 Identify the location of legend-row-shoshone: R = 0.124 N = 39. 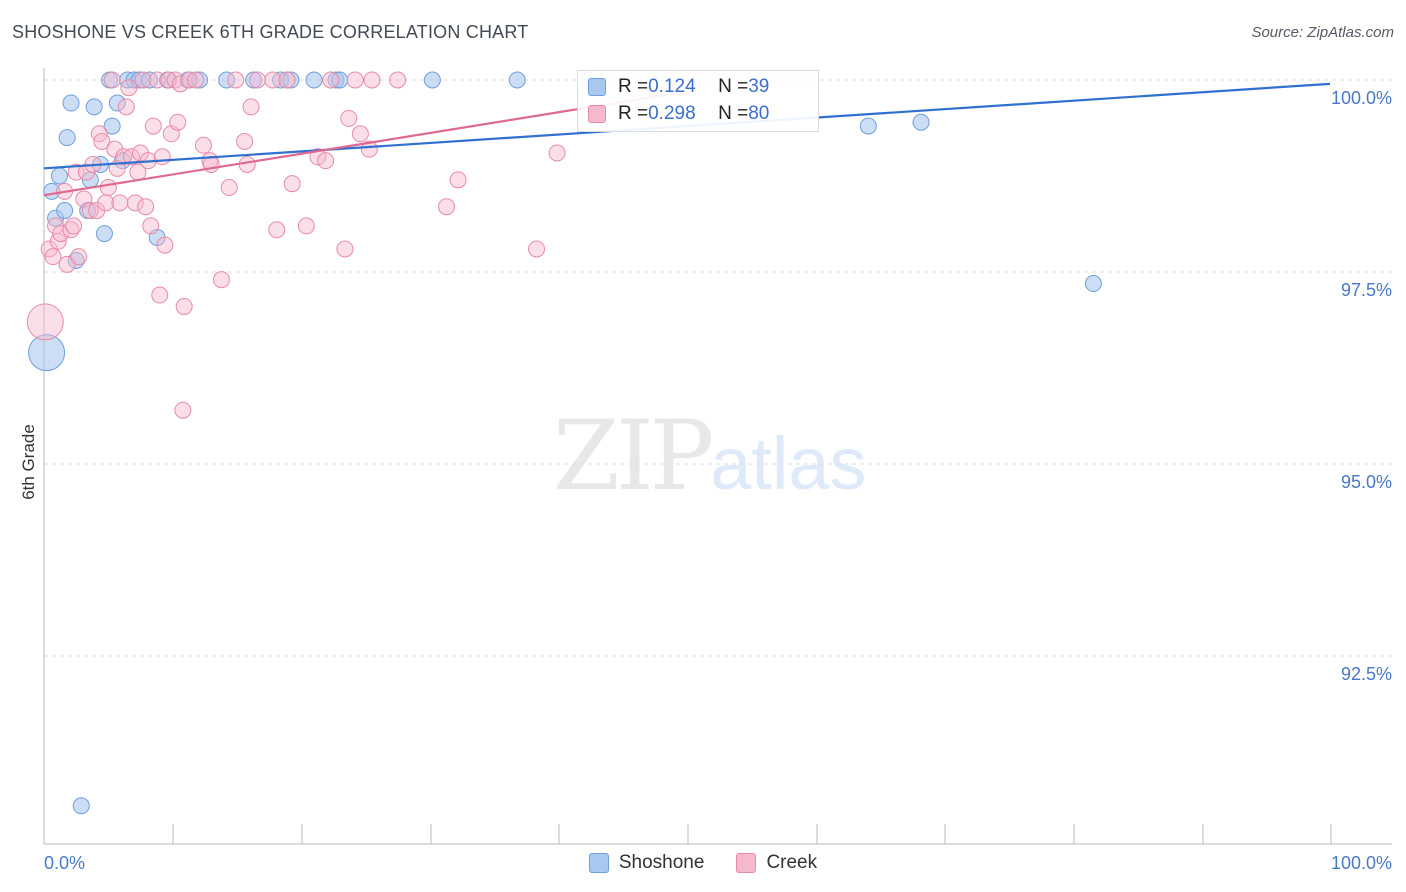
(678, 87).